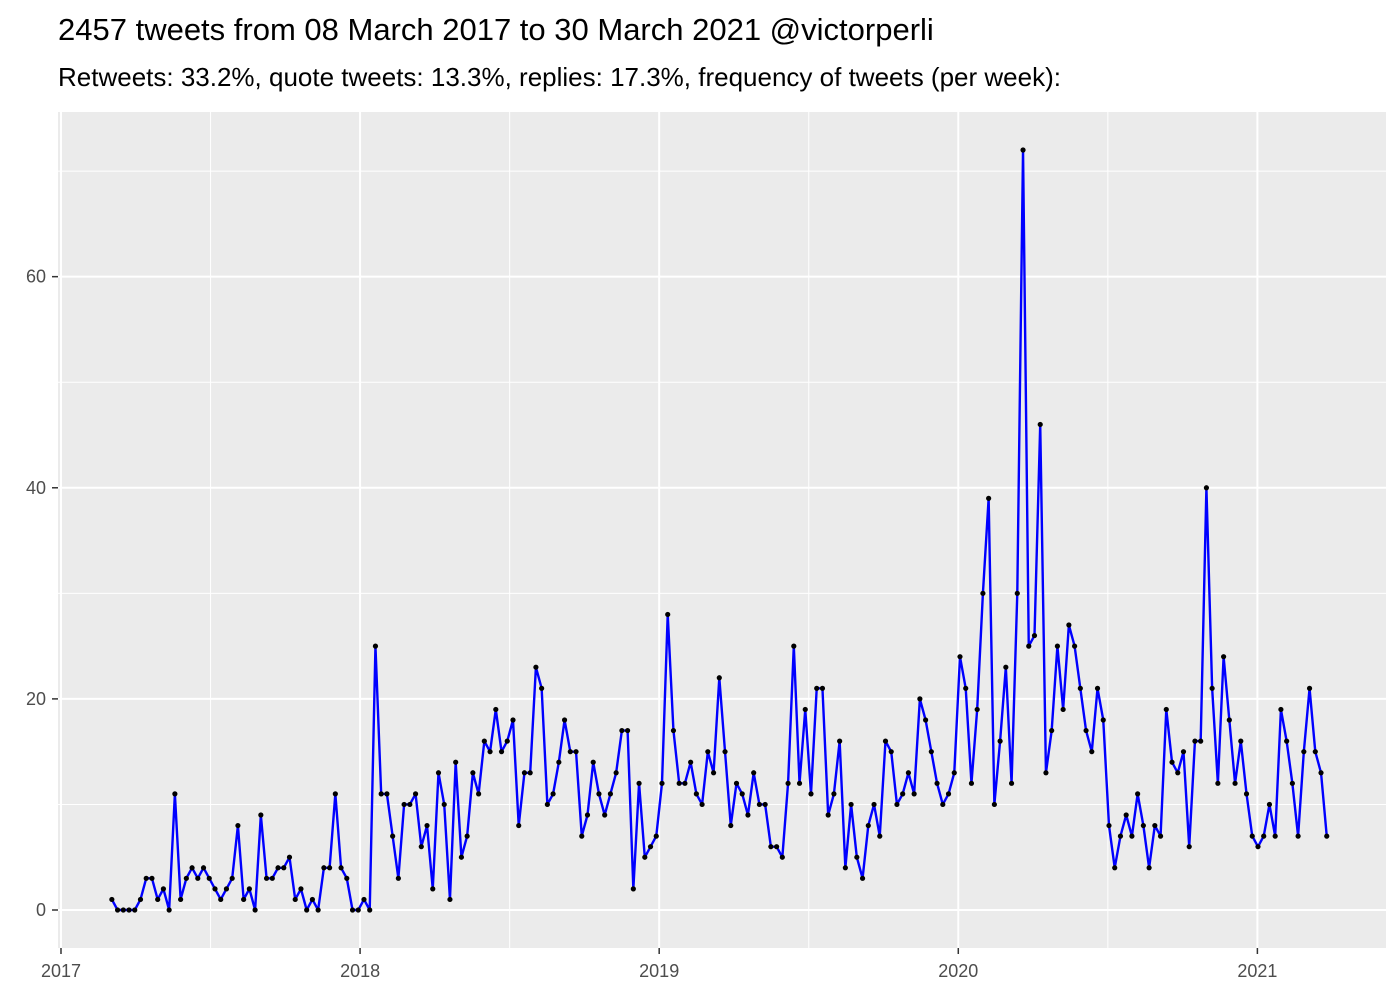 This screenshot has height=1000, width=1400. What do you see at coordinates (1257, 971) in the screenshot?
I see `x-tick-label: 2021` at bounding box center [1257, 971].